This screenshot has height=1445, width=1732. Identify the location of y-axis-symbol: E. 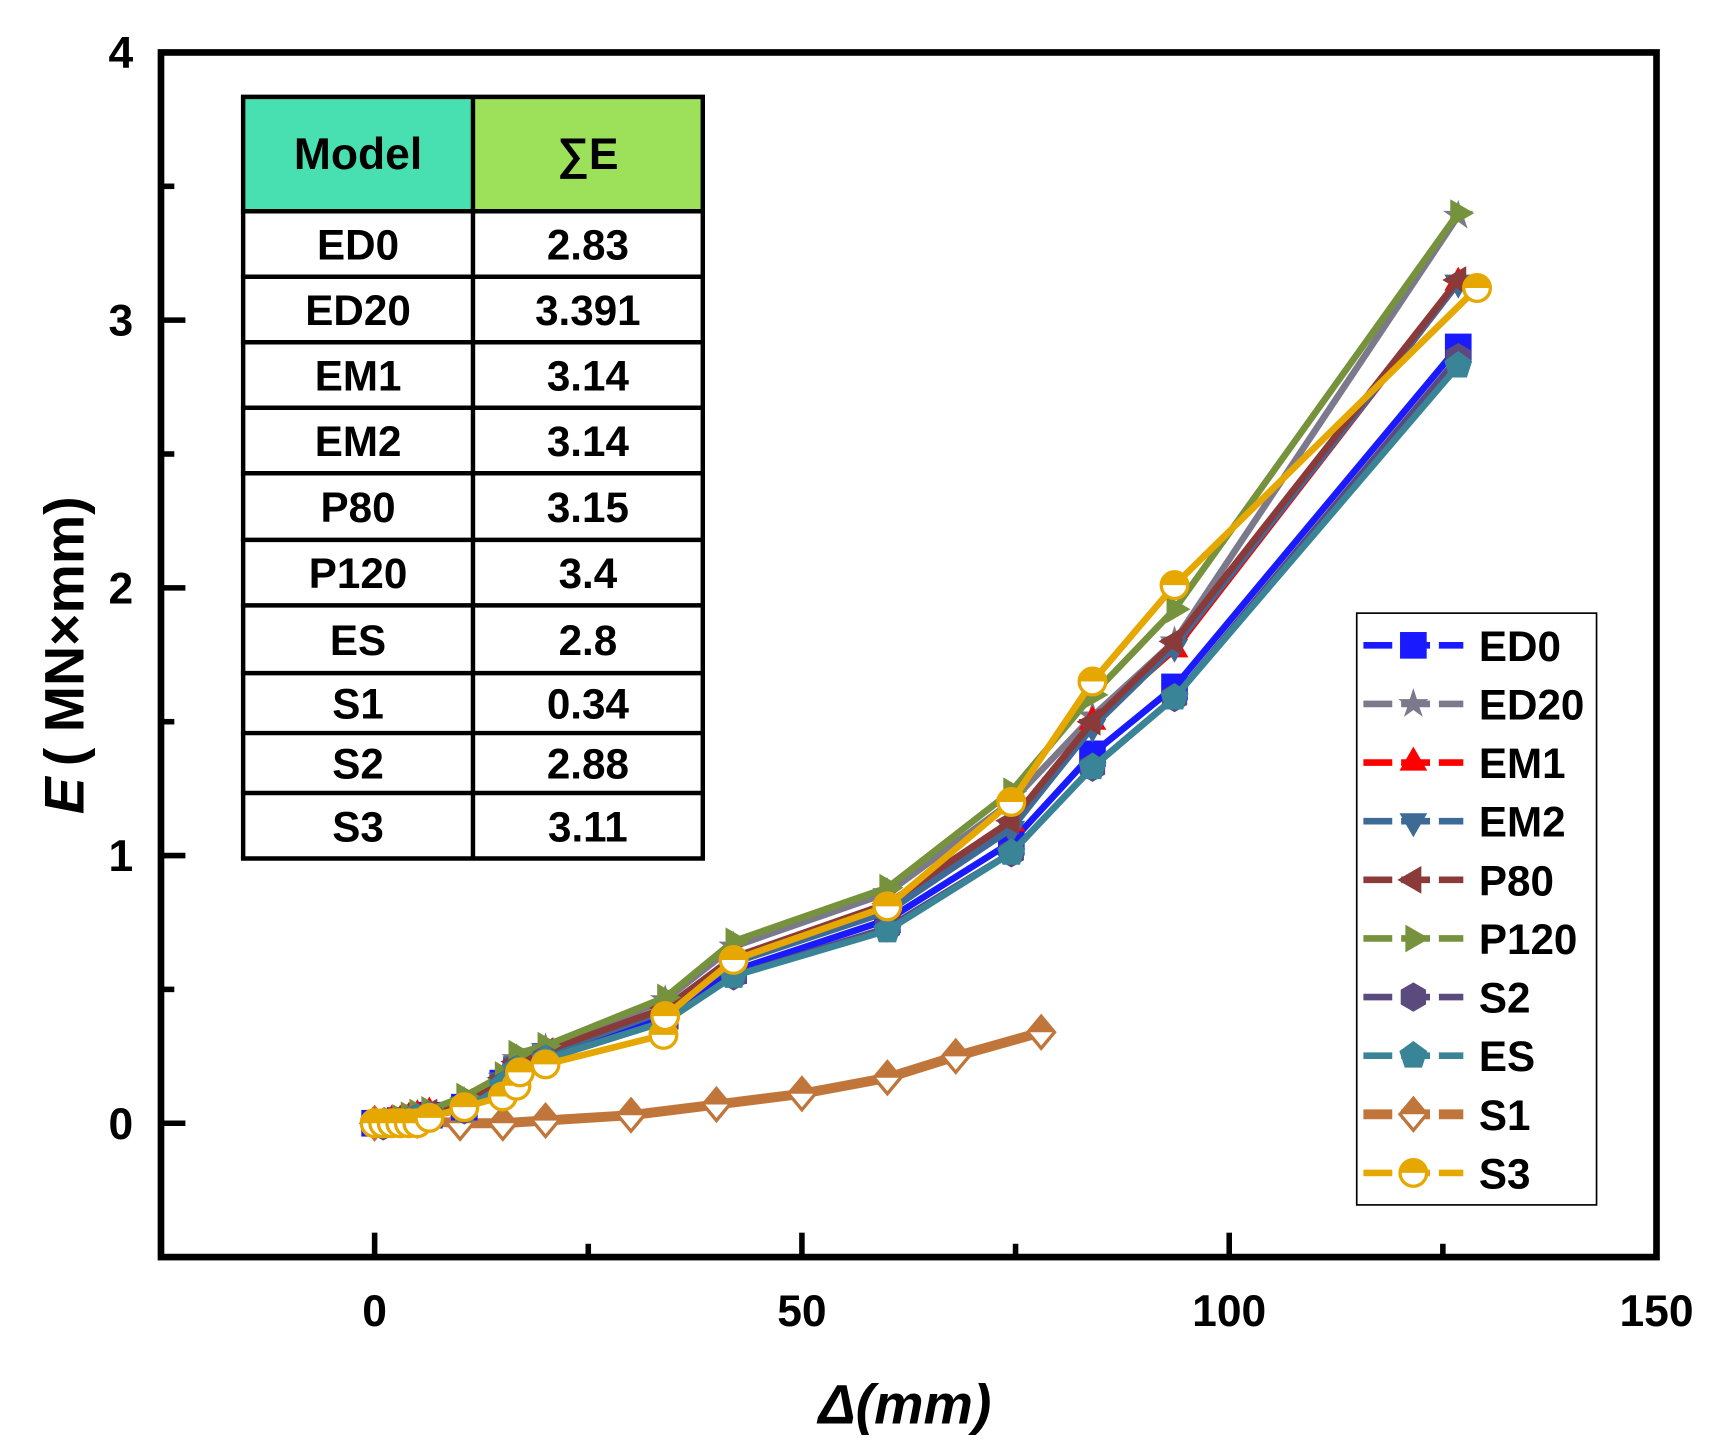
(64, 794).